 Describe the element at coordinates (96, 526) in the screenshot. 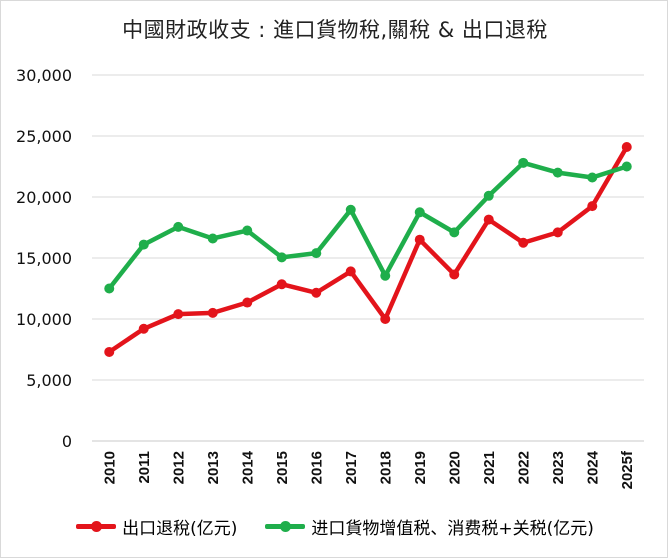

I see `legend-swatch-export-rebate` at that location.